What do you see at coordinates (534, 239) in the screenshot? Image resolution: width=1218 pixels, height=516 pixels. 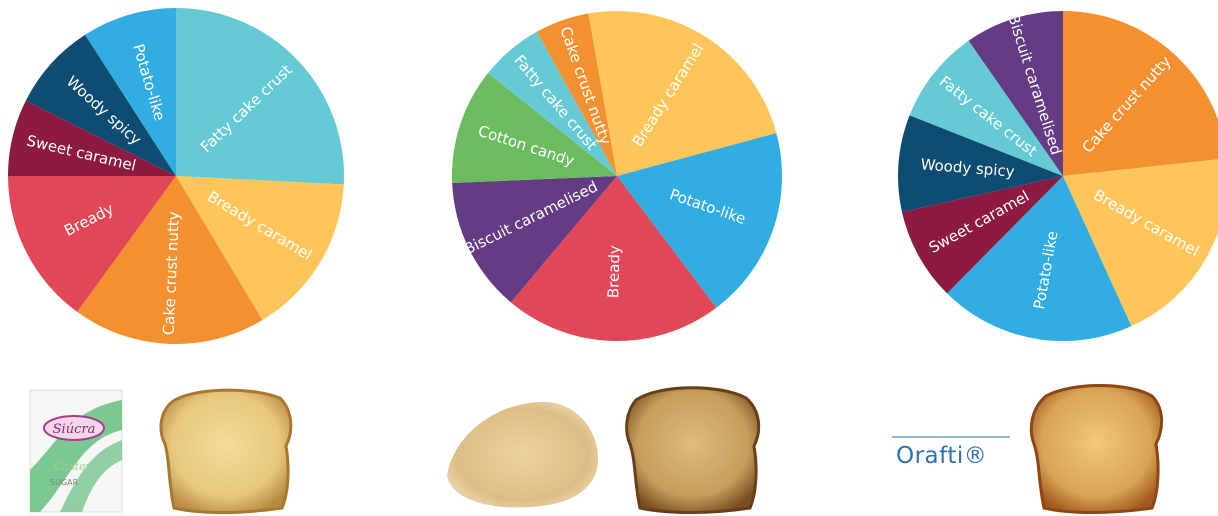 I see `pie2-slice-biscuit-caramelised` at bounding box center [534, 239].